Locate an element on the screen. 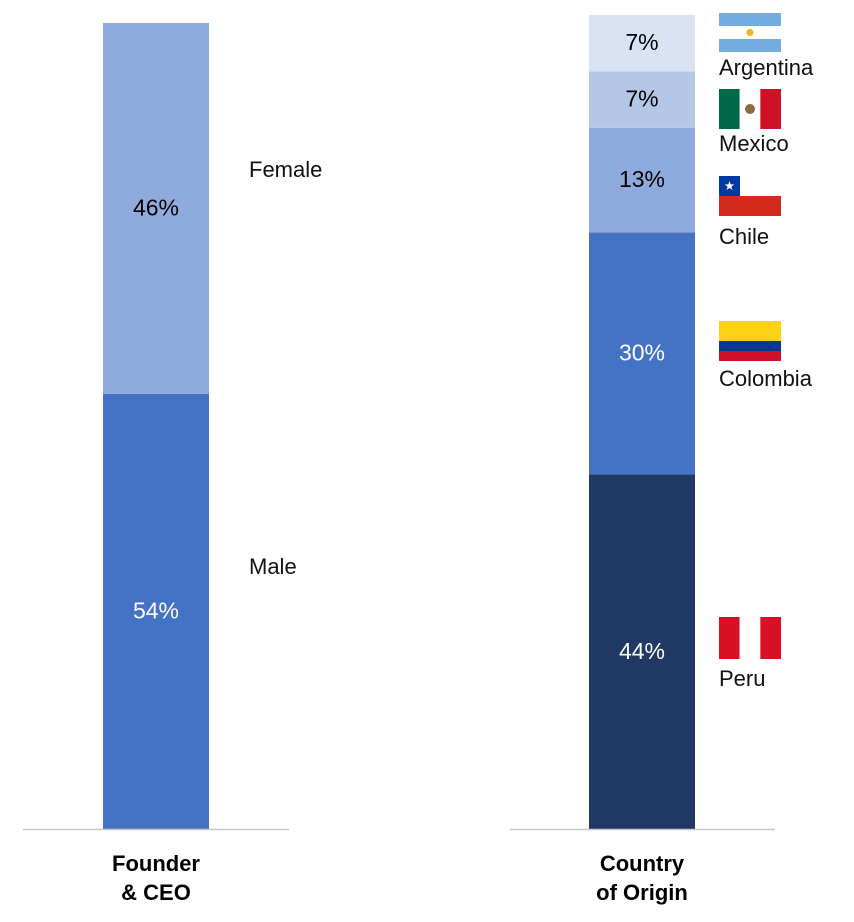 The width and height of the screenshot is (854, 922). legend-label-peru: Peru is located at coordinates (742, 678).